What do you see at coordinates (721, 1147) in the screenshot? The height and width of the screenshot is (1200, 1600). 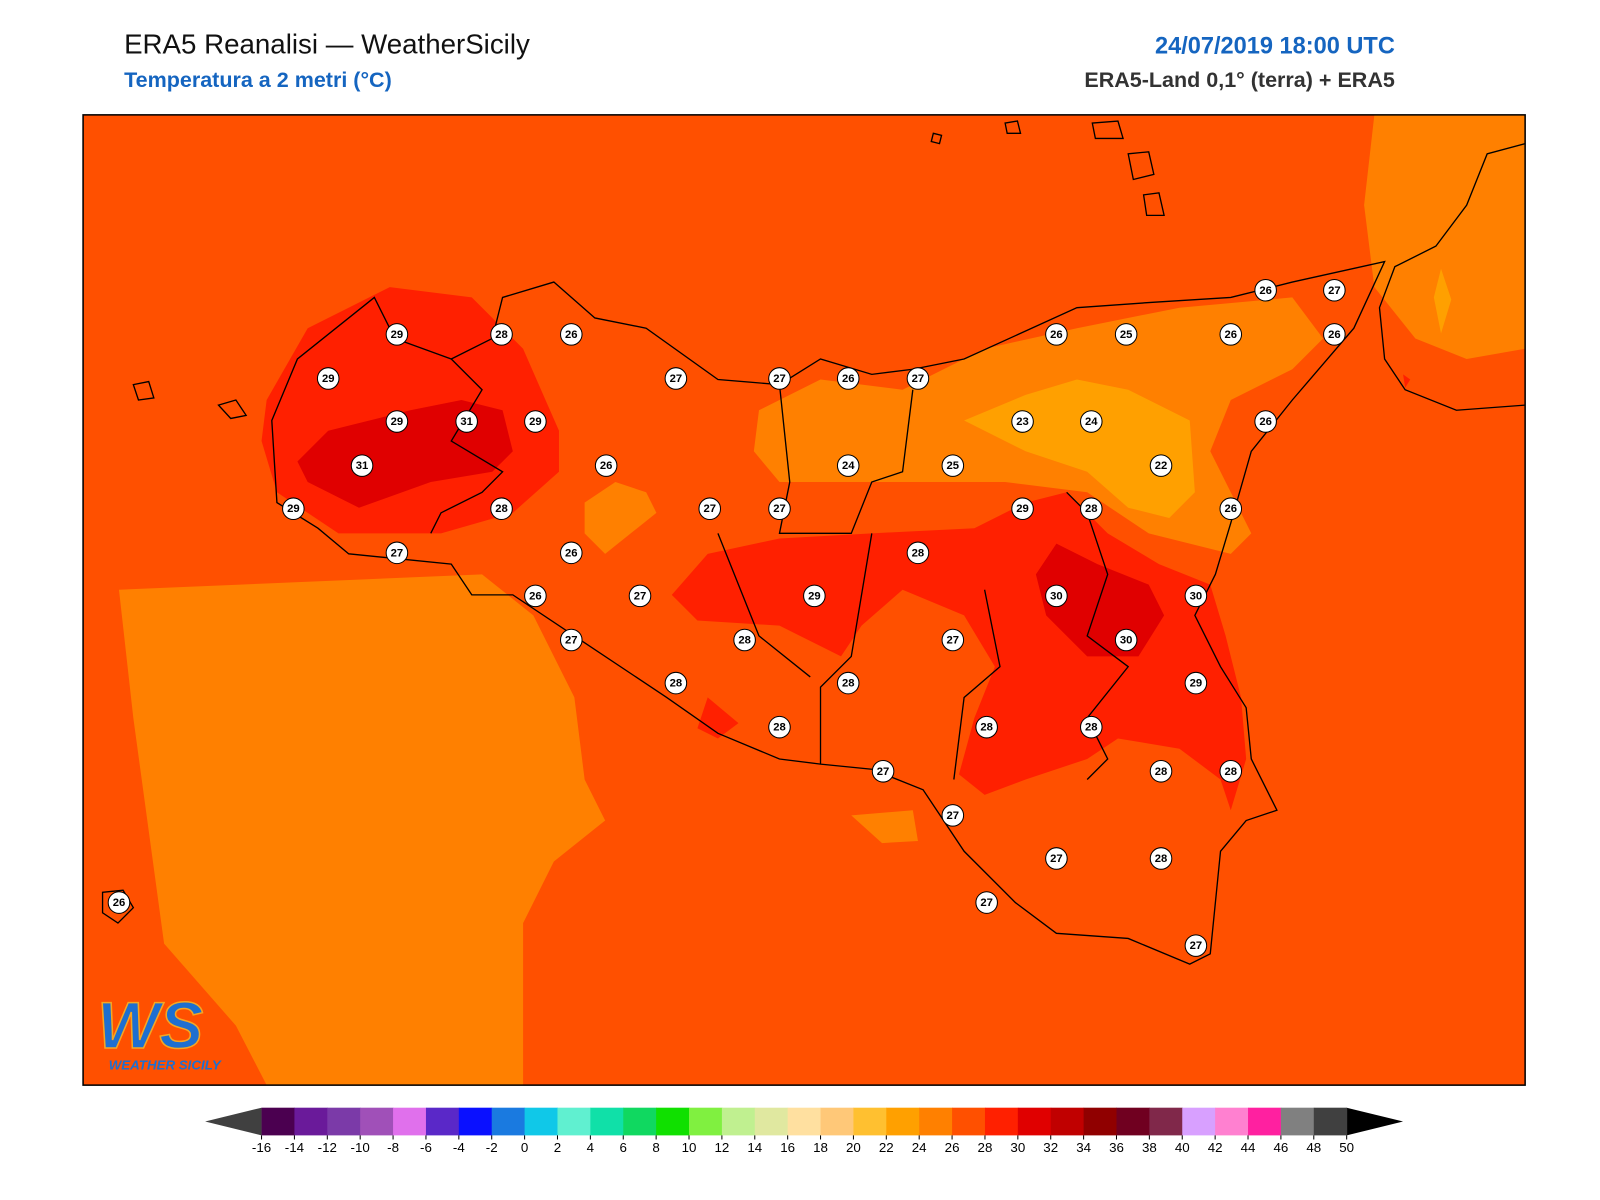 I see `colorbar-tick-label: 12` at bounding box center [721, 1147].